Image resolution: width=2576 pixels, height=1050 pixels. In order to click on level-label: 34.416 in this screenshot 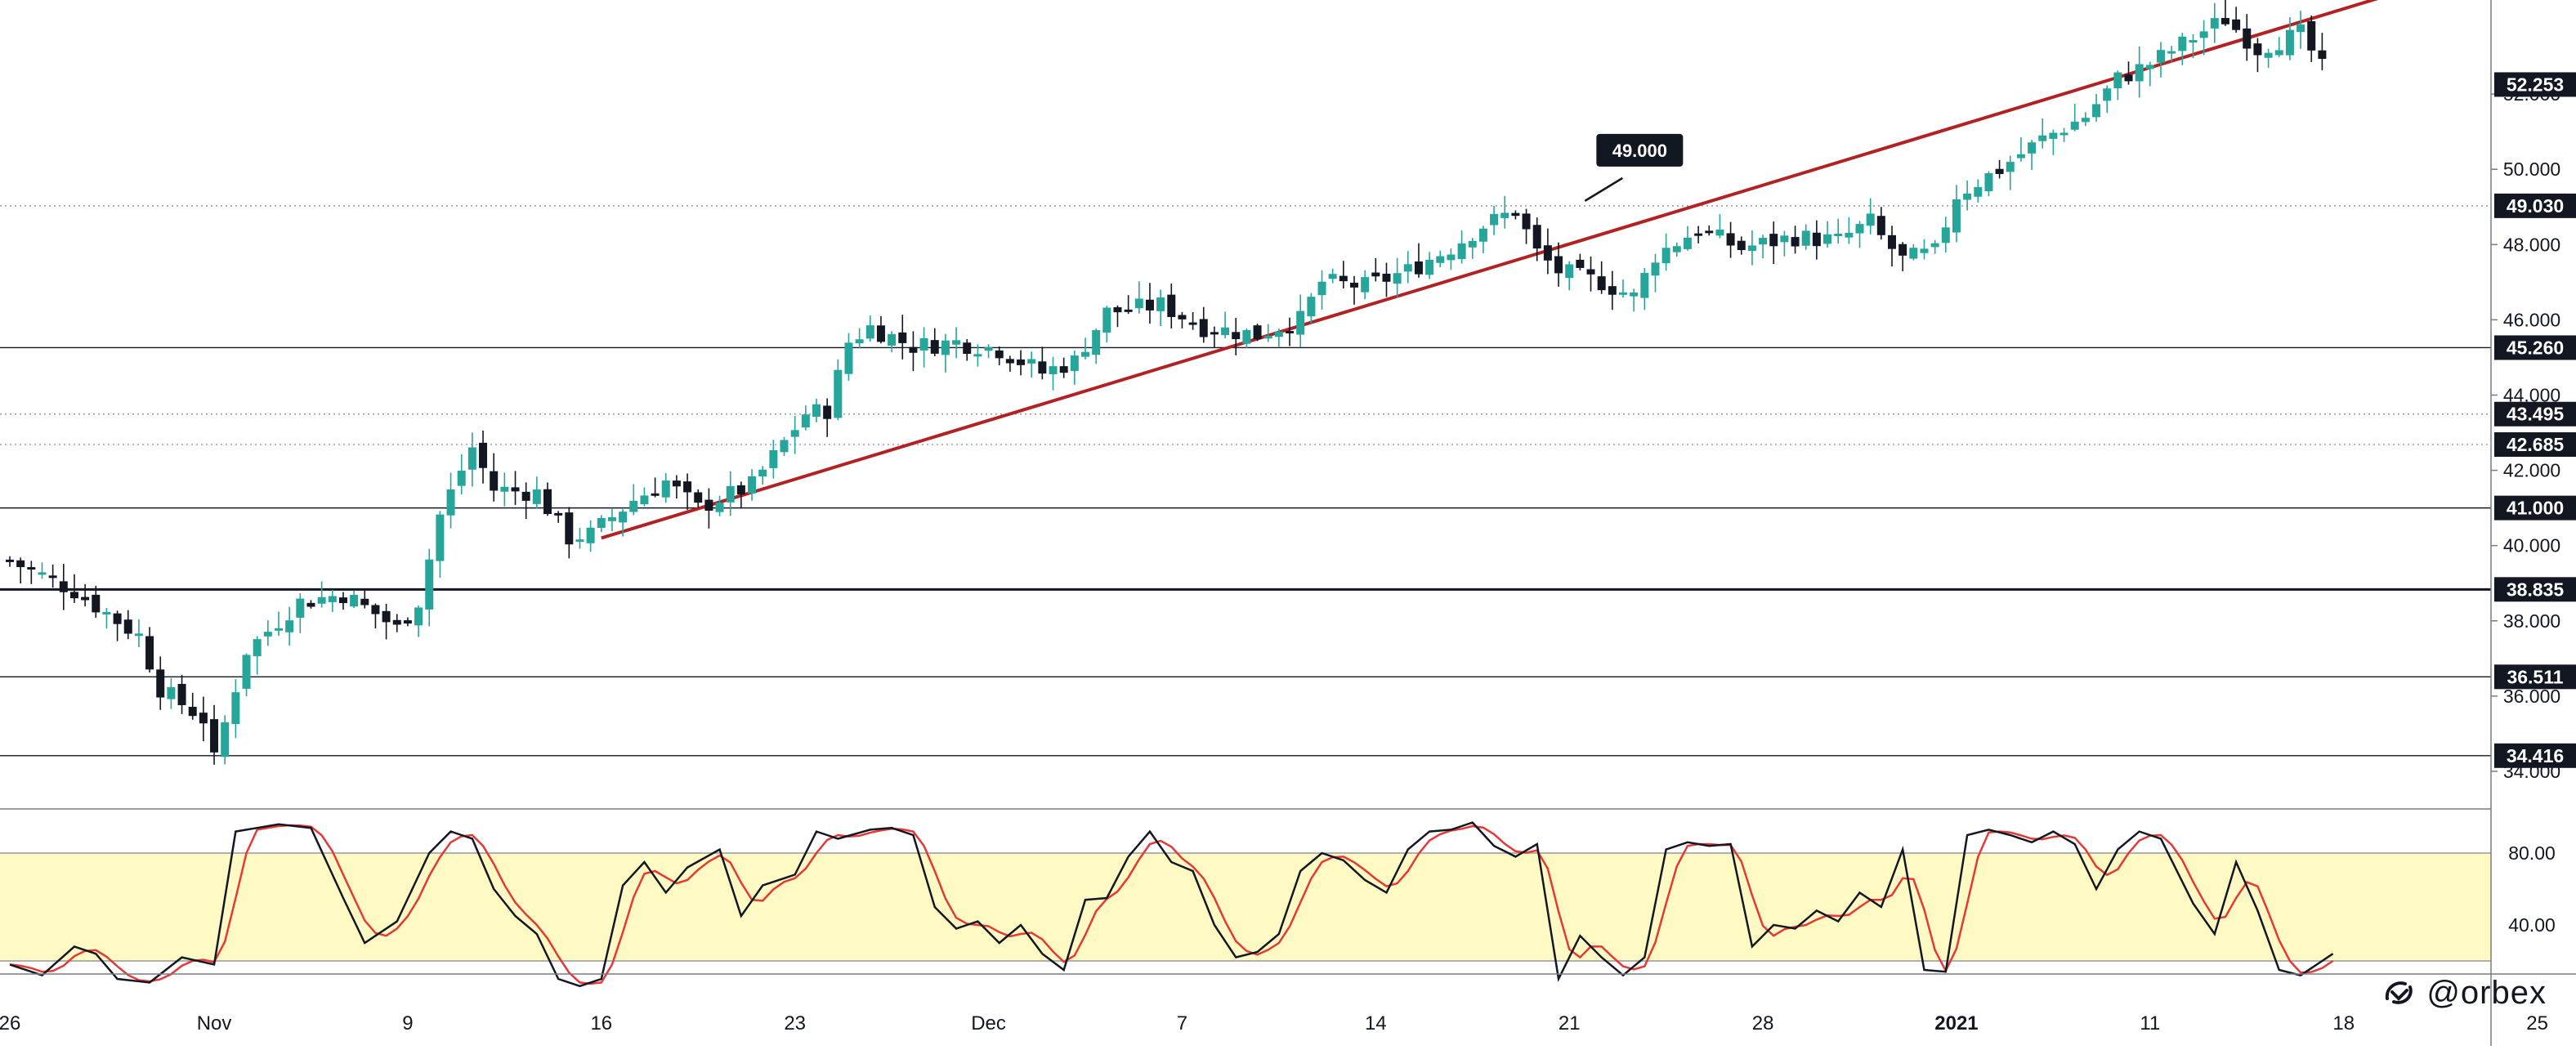, I will do `click(2535, 755)`.